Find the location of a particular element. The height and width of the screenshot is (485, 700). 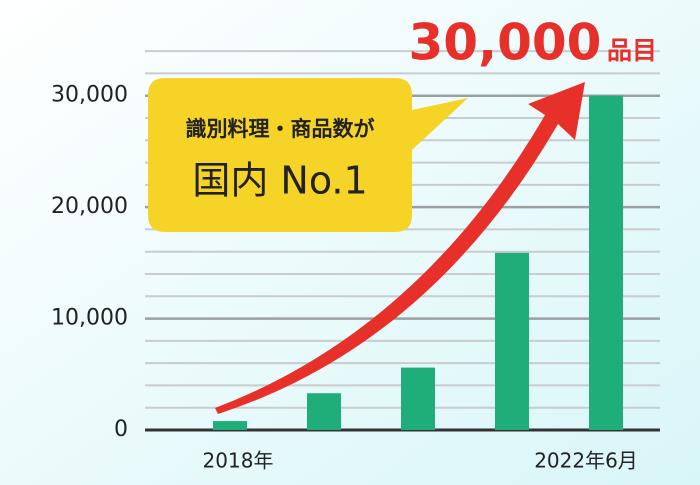

callout is located at coordinates (308, 155).